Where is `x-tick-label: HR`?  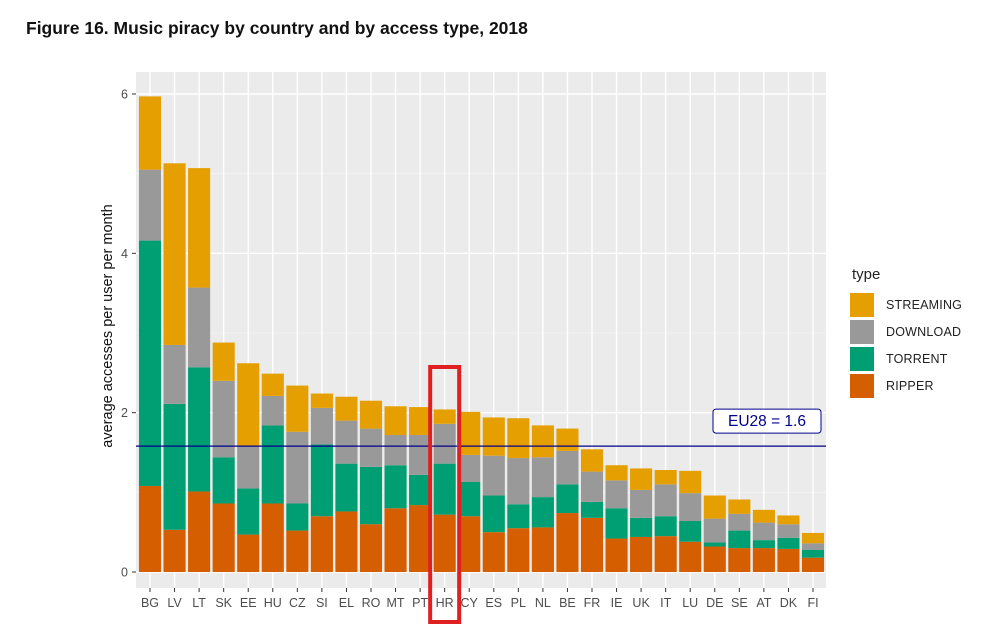
x-tick-label: HR is located at coordinates (445, 603).